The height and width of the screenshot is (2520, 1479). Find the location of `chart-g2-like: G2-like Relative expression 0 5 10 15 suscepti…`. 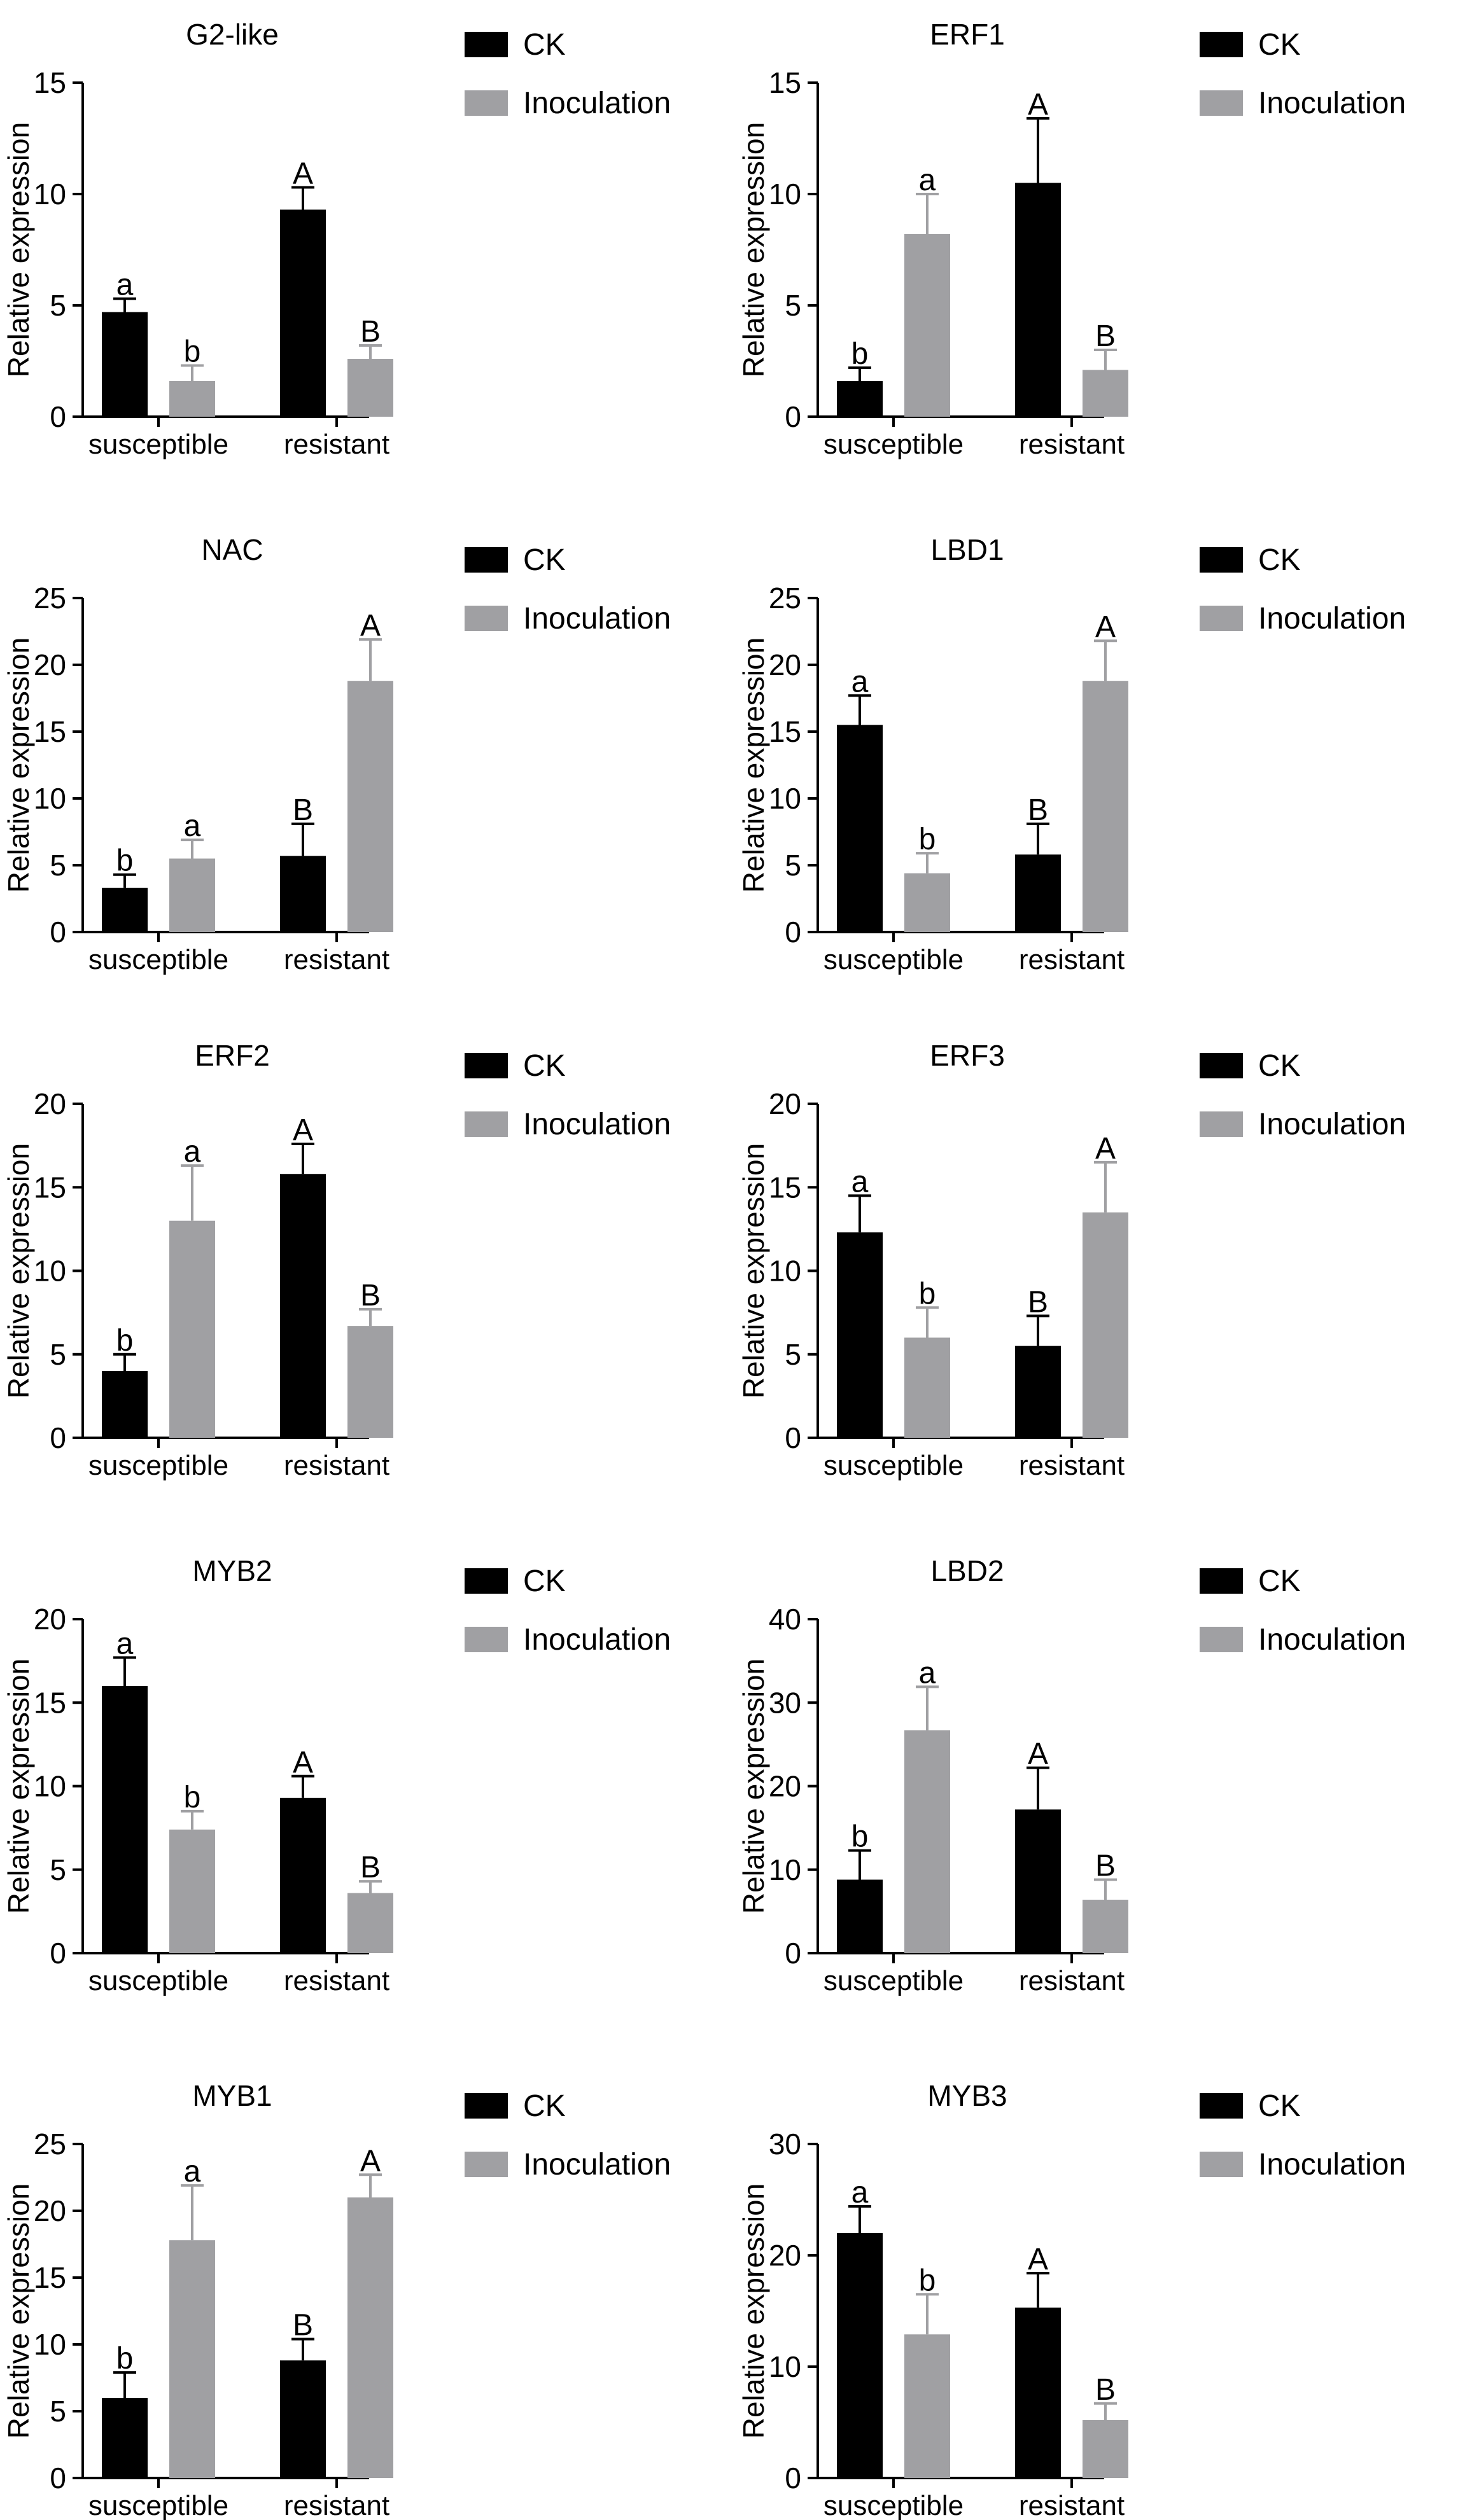

chart-g2-like: G2-like Relative expression 0 5 10 15 suscepti… is located at coordinates (336, 239).